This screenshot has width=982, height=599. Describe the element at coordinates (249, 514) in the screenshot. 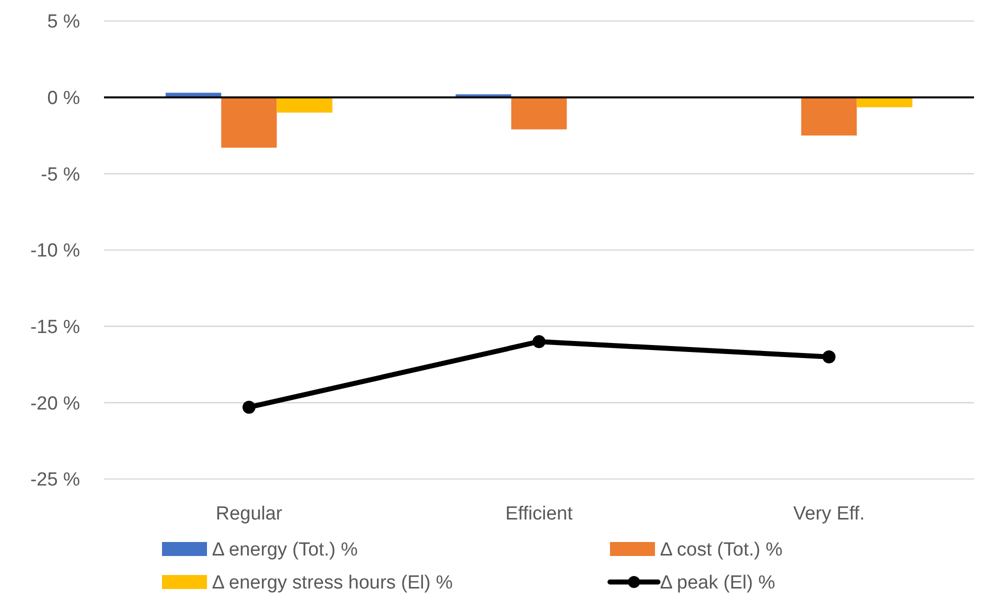

I see `x-tick-label: Regular` at that location.